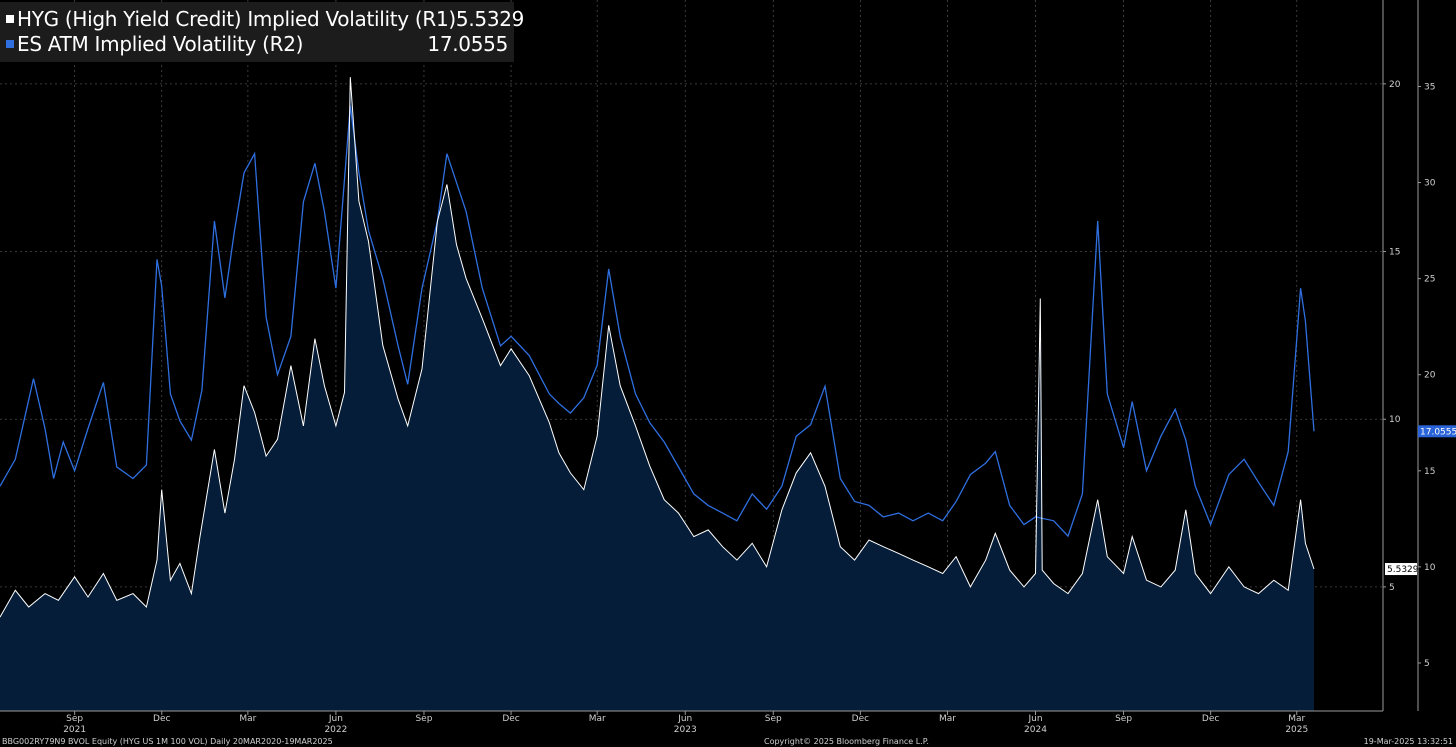 This screenshot has width=1456, height=747. I want to click on x-year-label: 2025, so click(1296, 730).